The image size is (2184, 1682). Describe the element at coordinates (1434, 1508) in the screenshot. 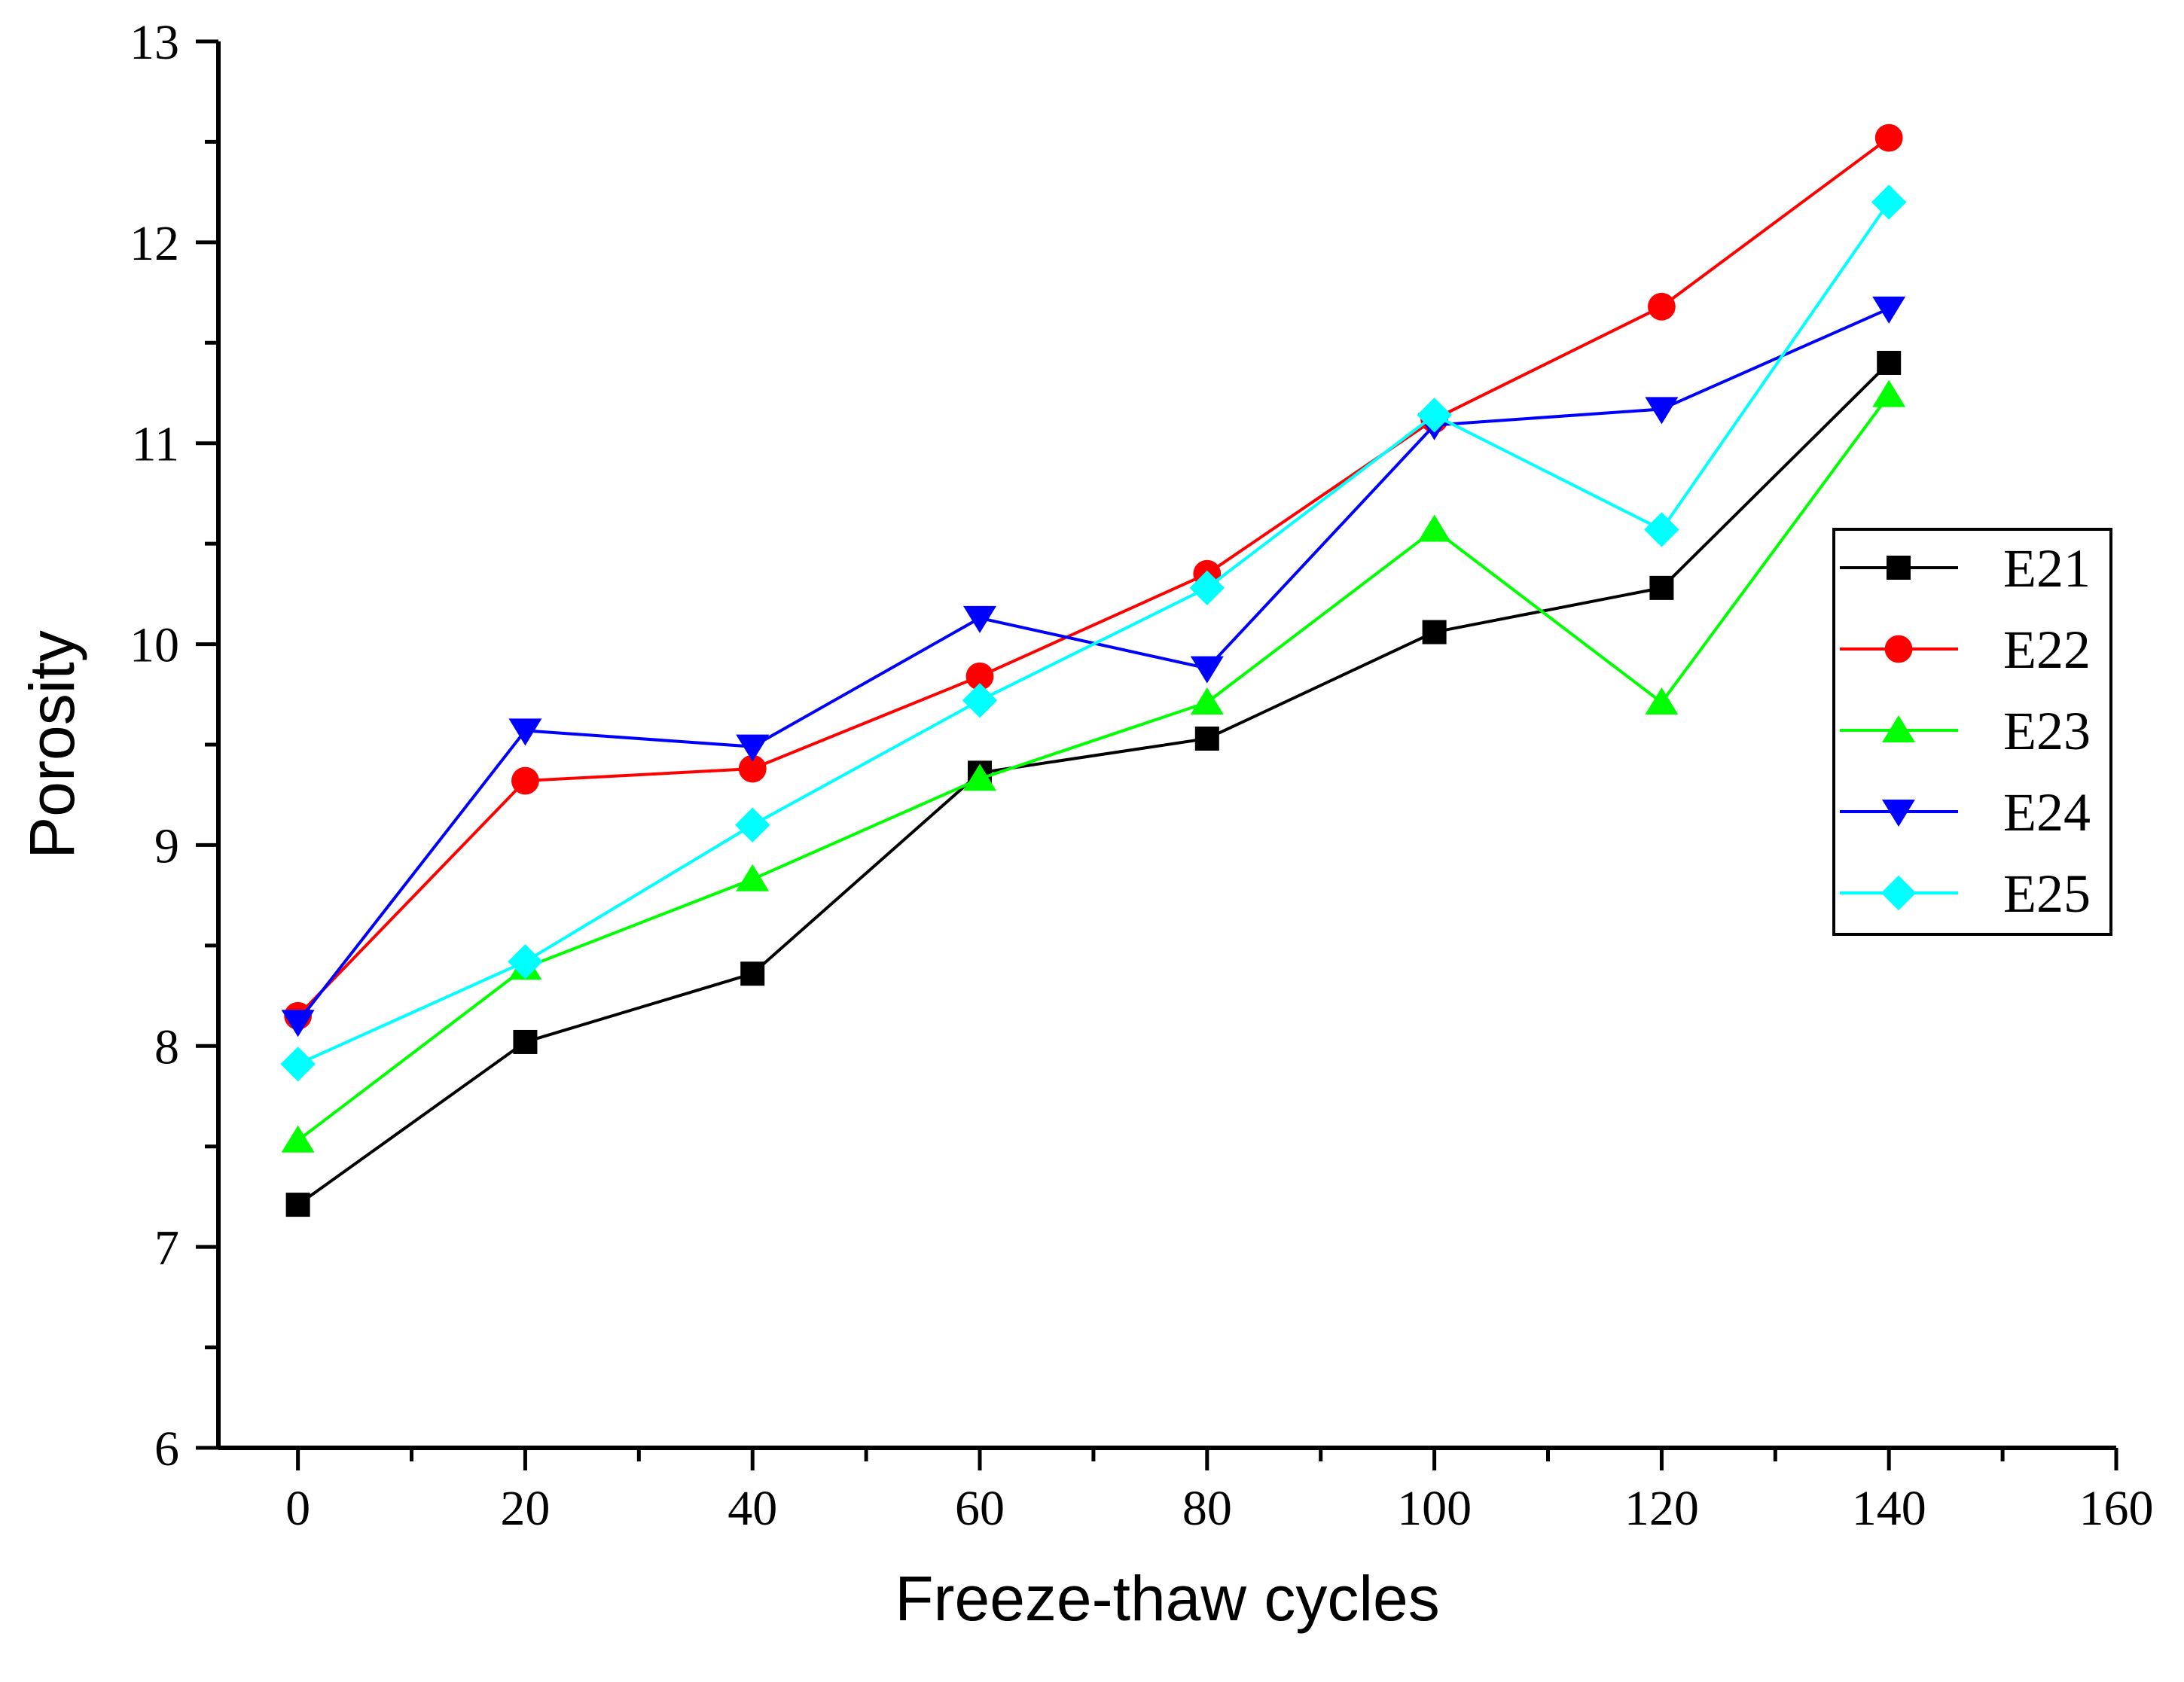

I see `x-tick-label: 100` at that location.